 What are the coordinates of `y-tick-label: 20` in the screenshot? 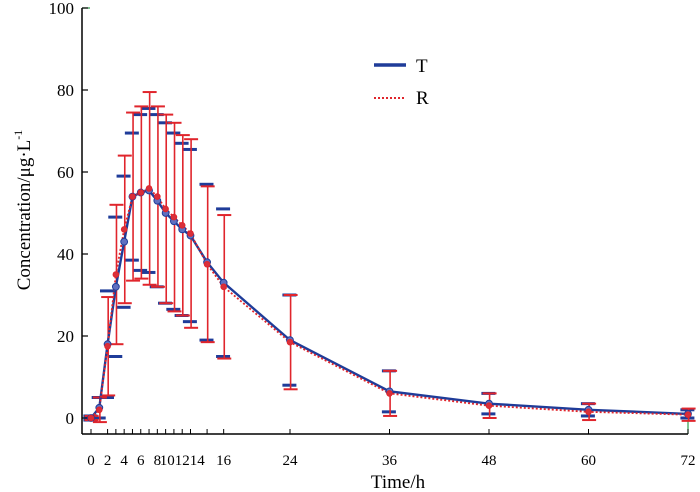 It's located at (65, 336).